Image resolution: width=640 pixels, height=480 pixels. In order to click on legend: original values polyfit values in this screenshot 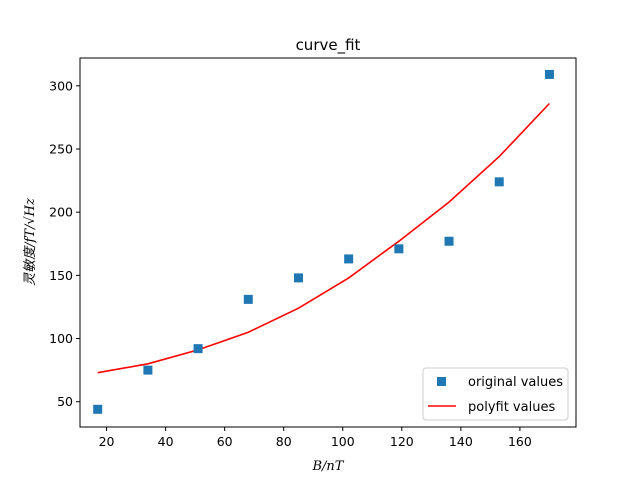, I will do `click(495, 394)`.